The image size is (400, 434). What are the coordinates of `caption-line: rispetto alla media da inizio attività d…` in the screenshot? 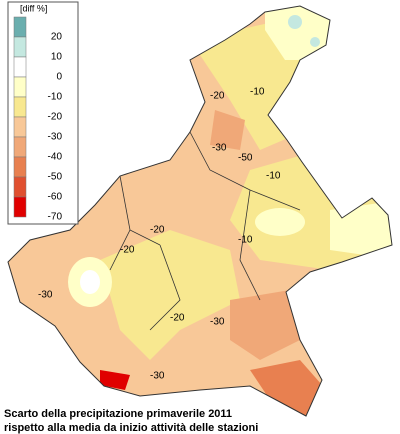 It's located at (131, 428).